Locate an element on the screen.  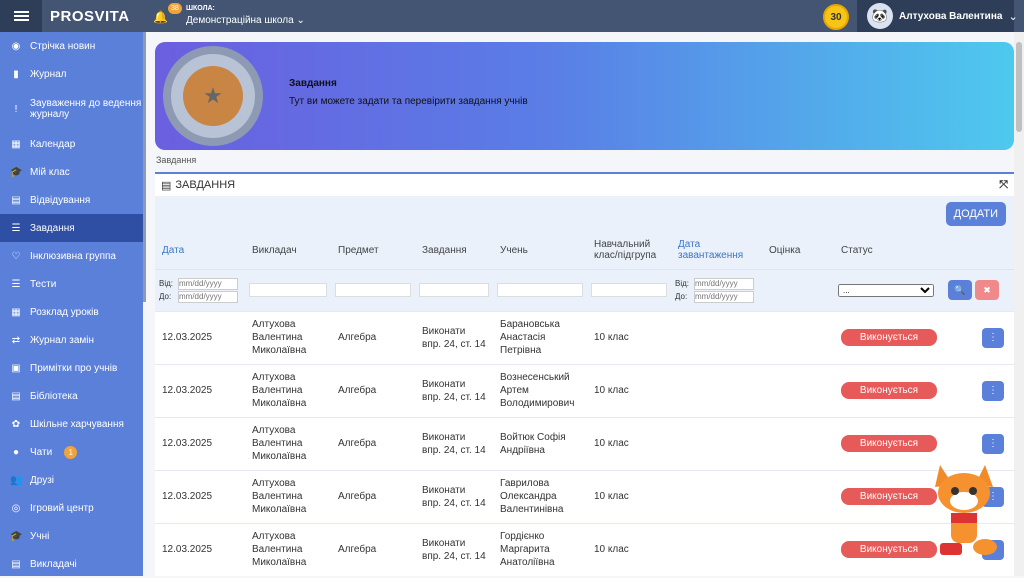
search-button: 🔍 is located at coordinates (960, 290).